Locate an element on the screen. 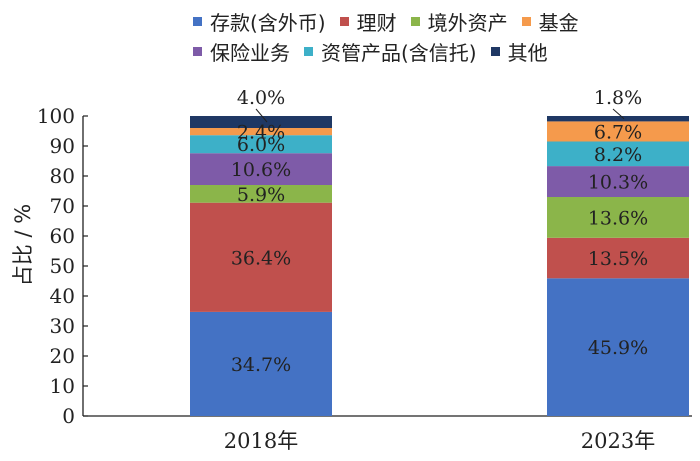 The width and height of the screenshot is (700, 461). data-label-0-2: 5.9% is located at coordinates (261, 195).